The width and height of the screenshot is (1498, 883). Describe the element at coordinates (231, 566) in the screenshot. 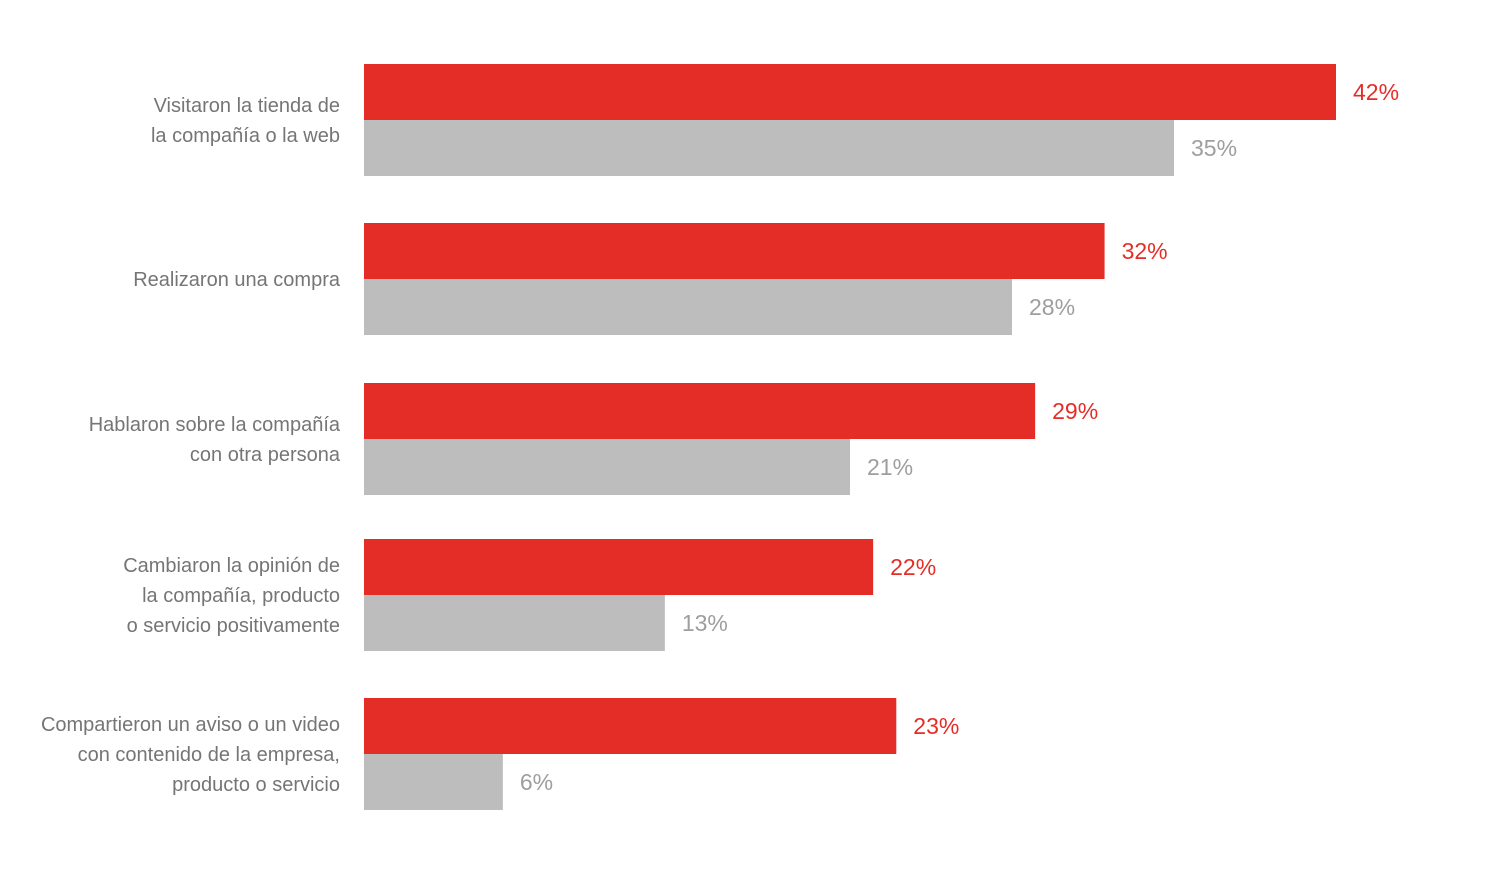

I see `category-label-line: Cambiaron la opinión de` at that location.